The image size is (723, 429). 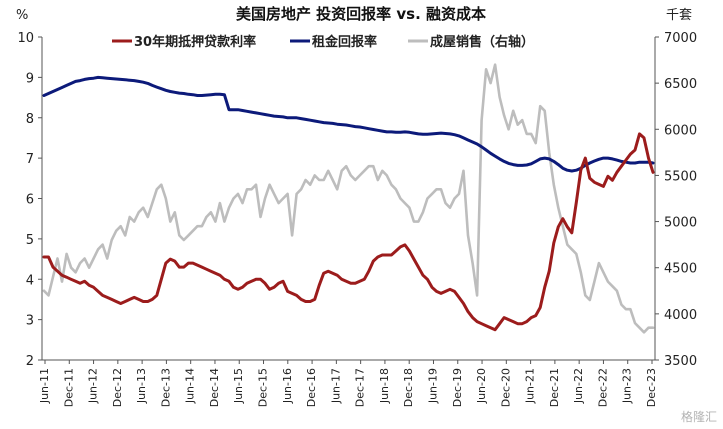 I want to click on legend-item-mortgage-rate: 30年期抵押贷款利率, so click(x=184, y=42).